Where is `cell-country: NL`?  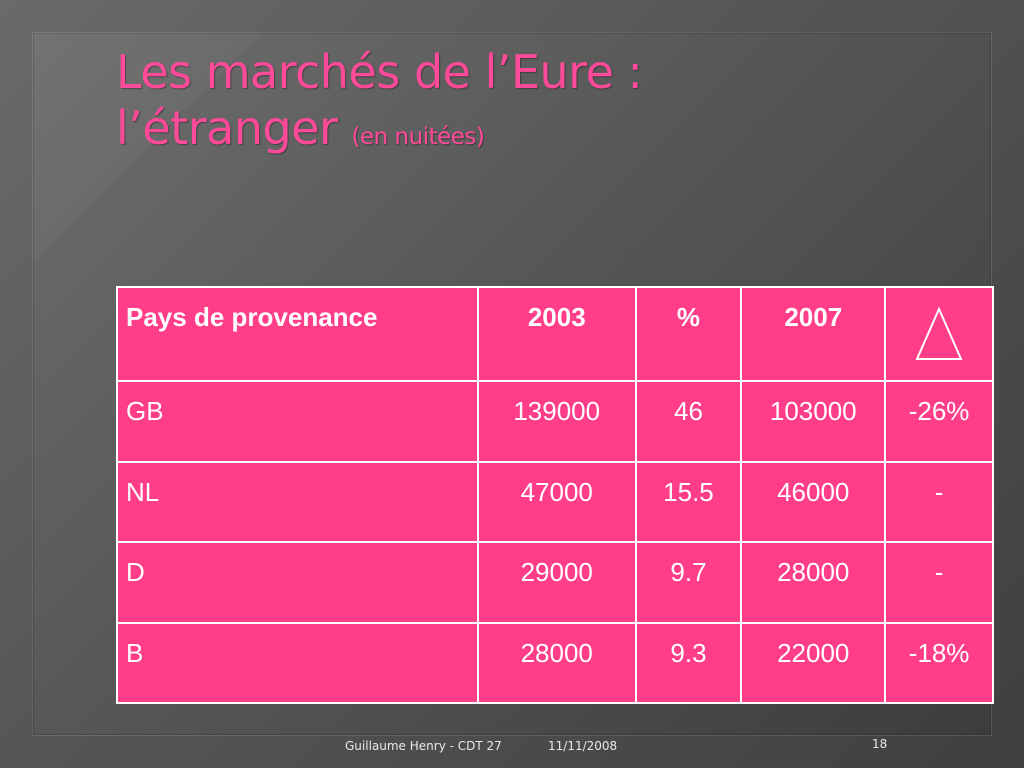 cell-country: NL is located at coordinates (297, 502).